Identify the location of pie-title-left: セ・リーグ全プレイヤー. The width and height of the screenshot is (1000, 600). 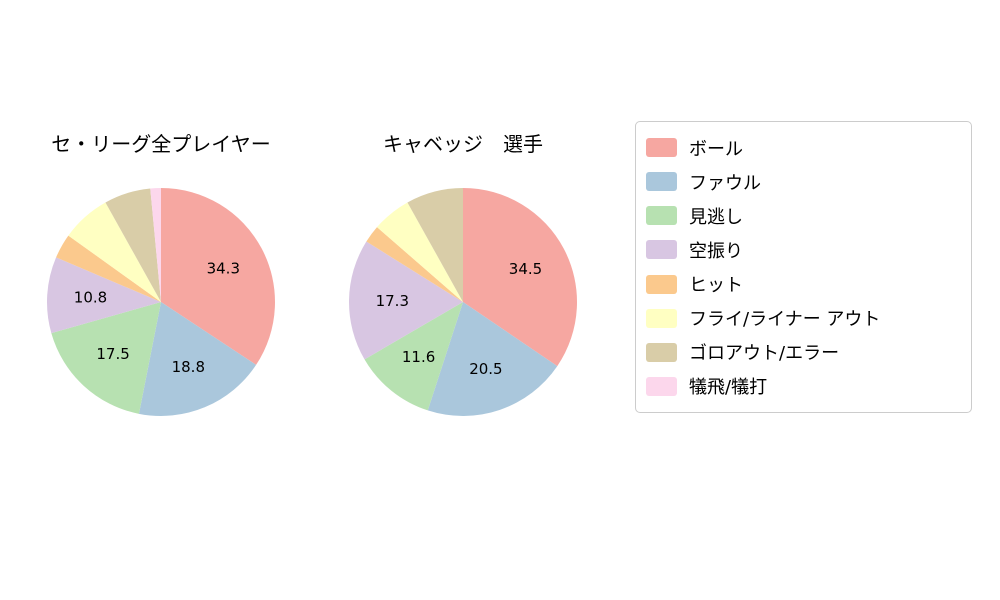
(161, 144).